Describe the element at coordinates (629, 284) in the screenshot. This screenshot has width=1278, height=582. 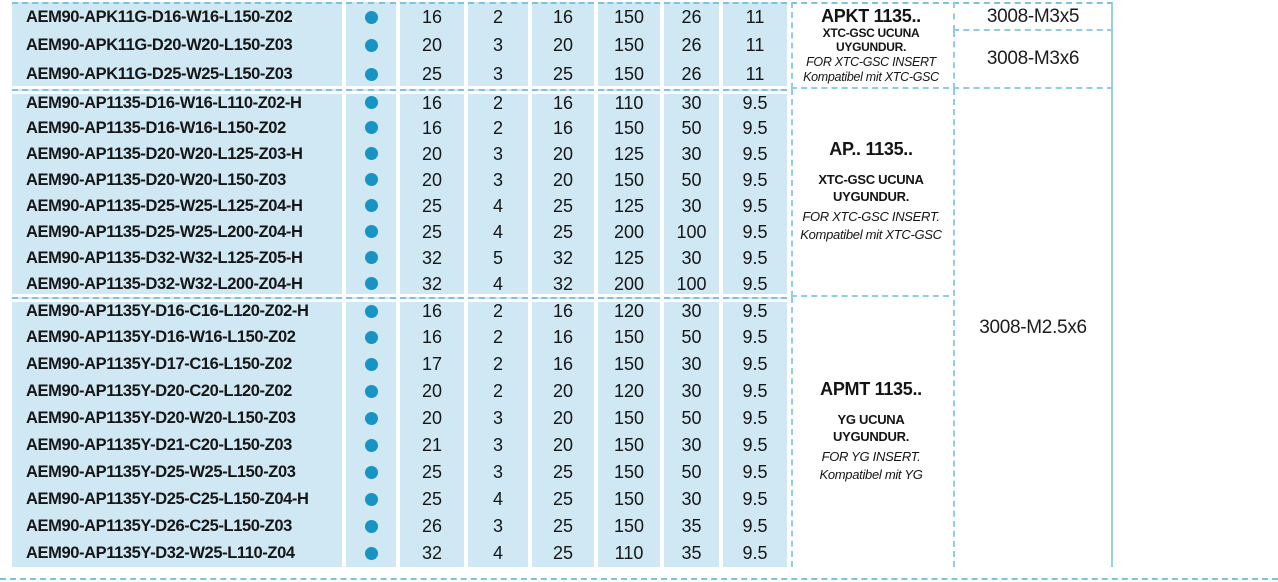
I see `dim-l1: 200` at that location.